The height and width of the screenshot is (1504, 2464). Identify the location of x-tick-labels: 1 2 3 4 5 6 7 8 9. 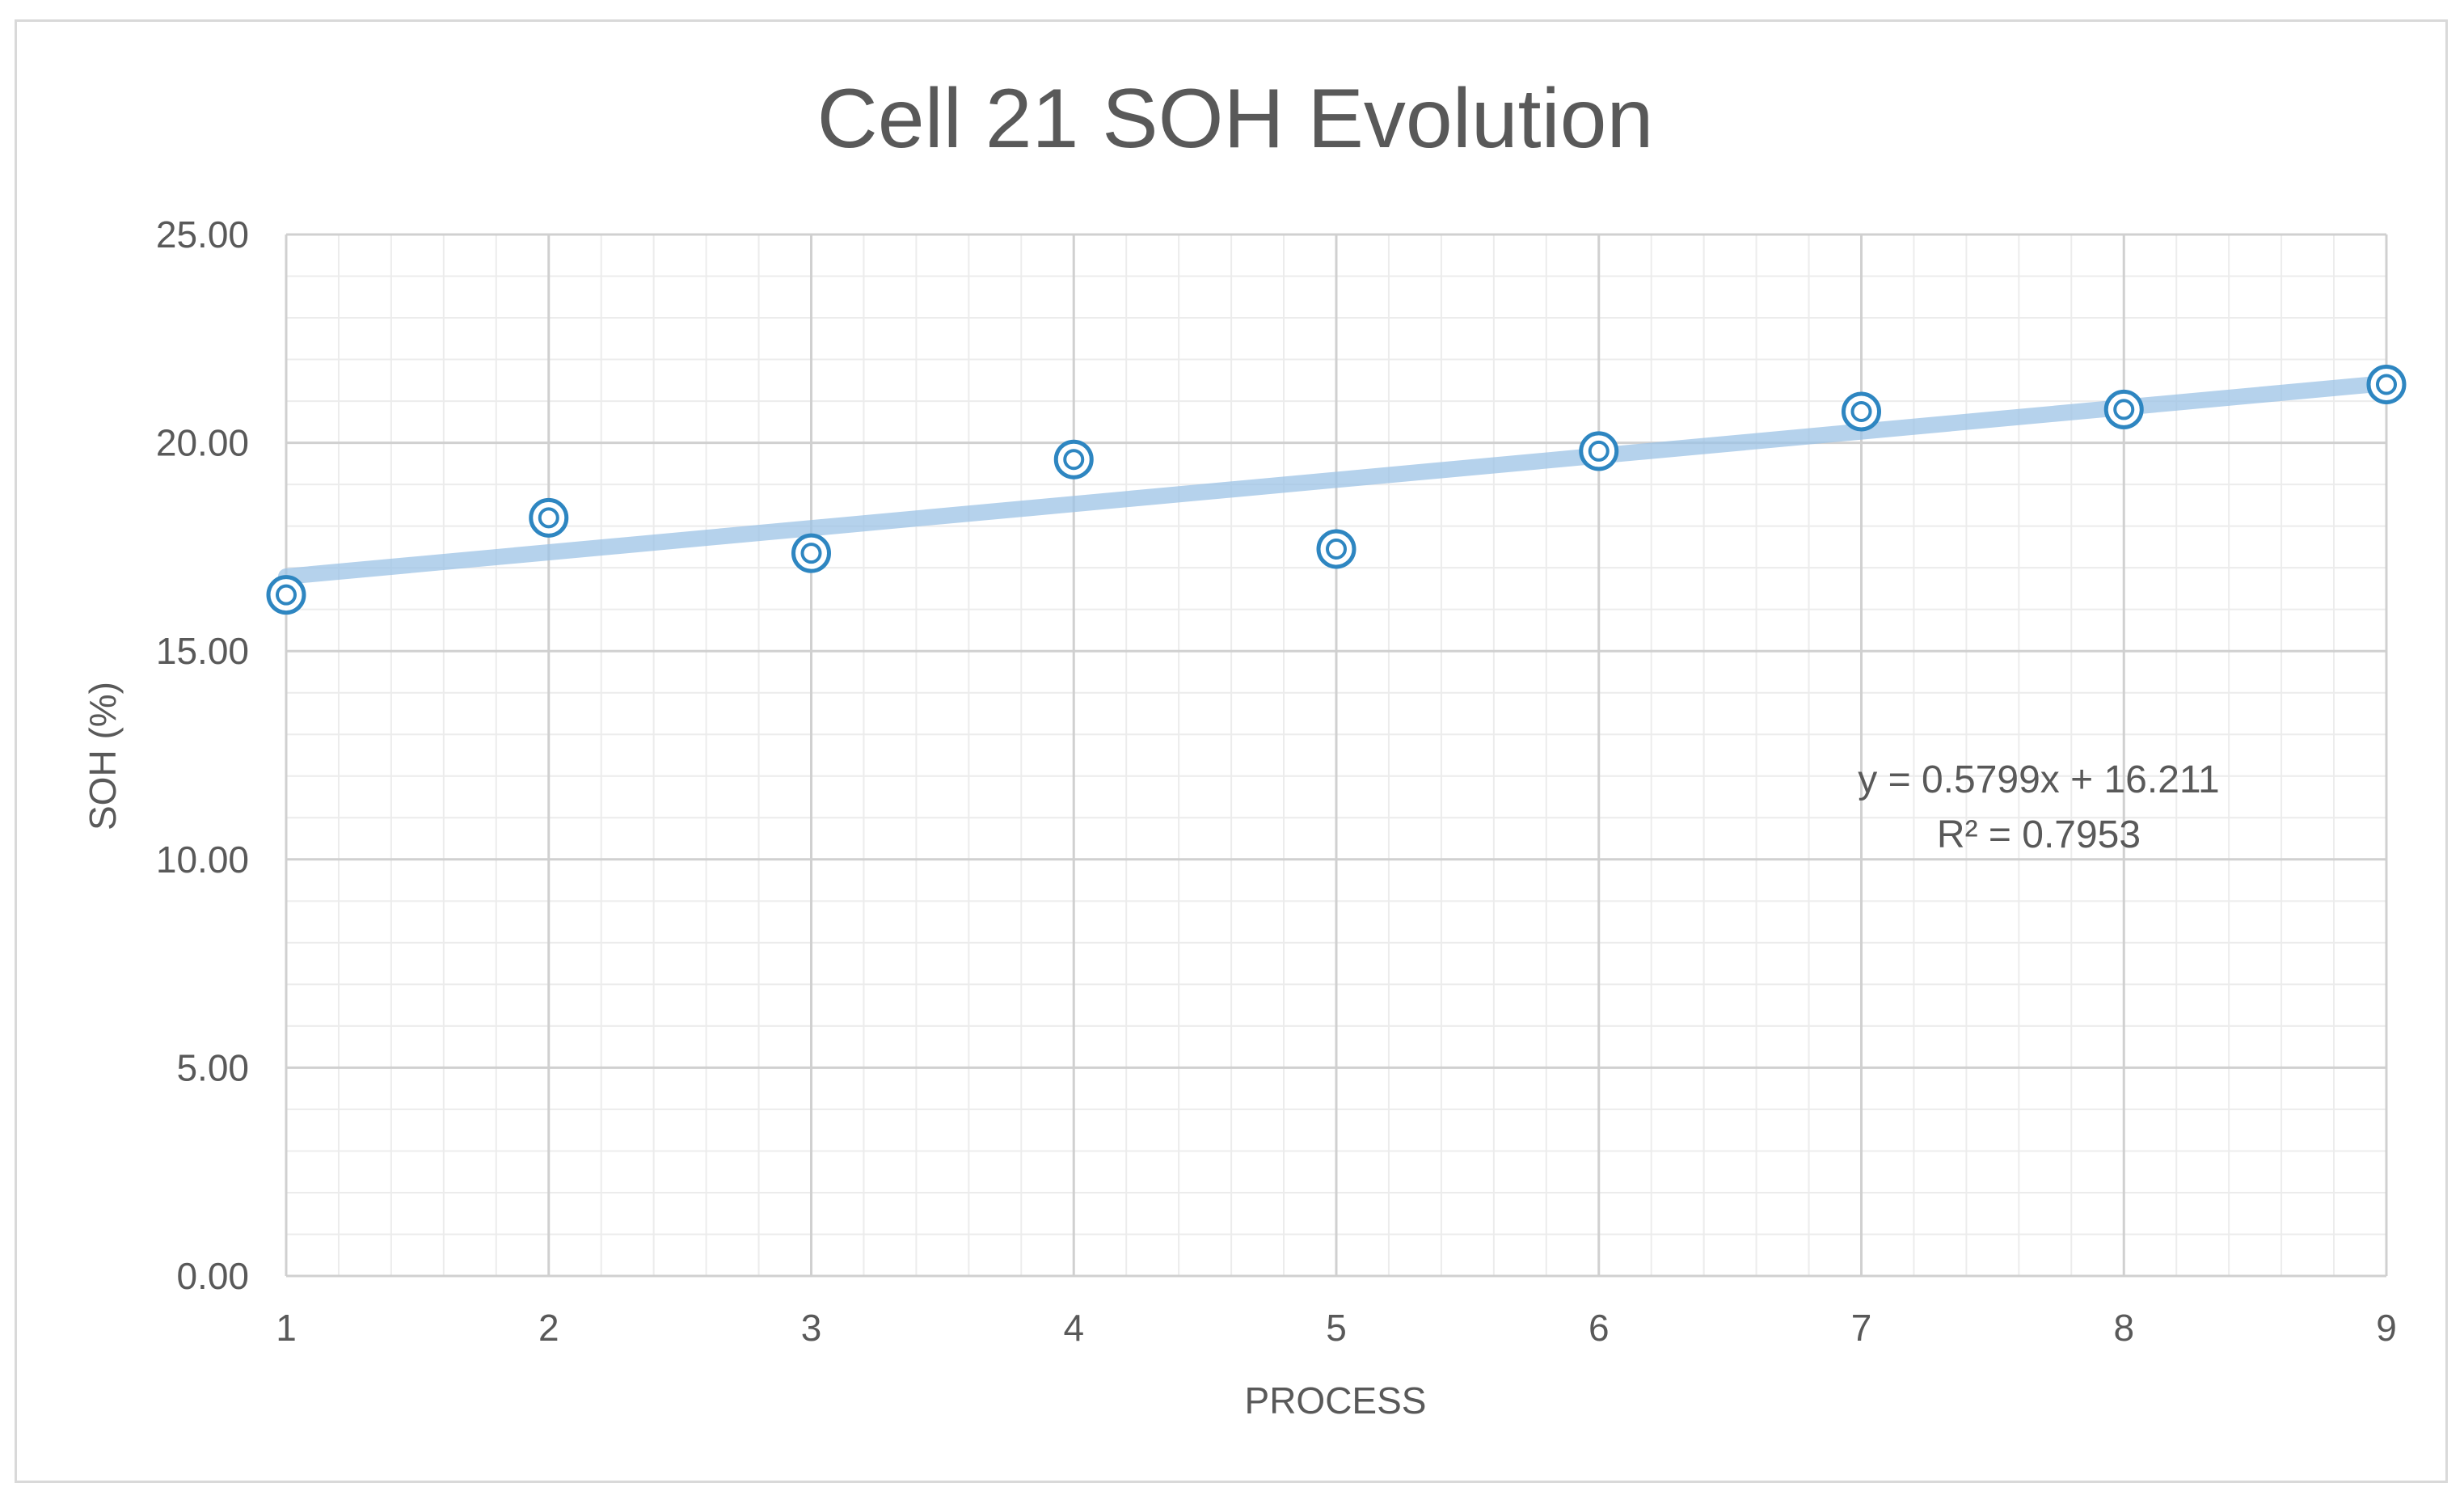
(1337, 1328).